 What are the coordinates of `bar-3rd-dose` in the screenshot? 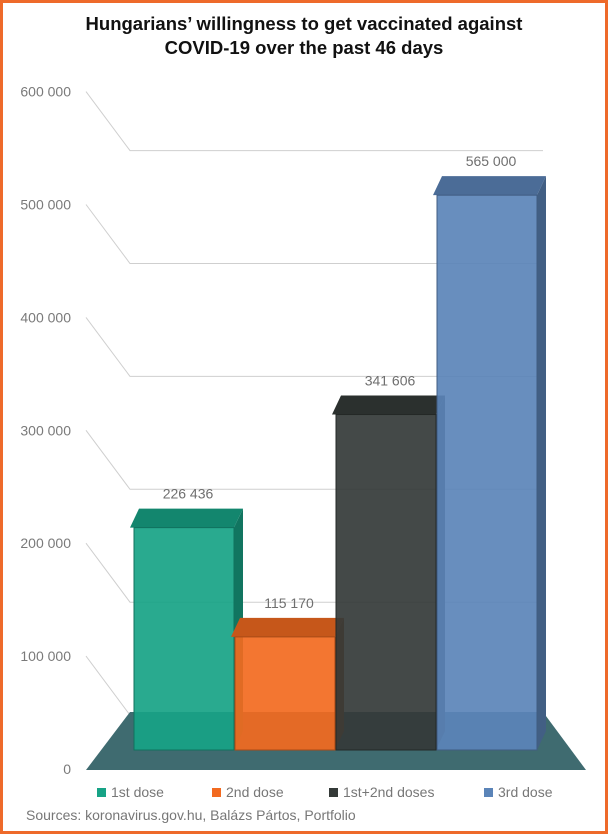 It's located at (487, 472).